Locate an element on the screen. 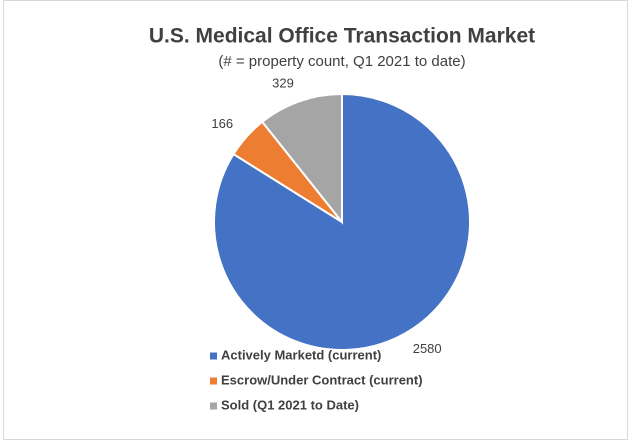  chart-subtitle: (# = property count, Q1 2021 to date) is located at coordinates (341, 61).